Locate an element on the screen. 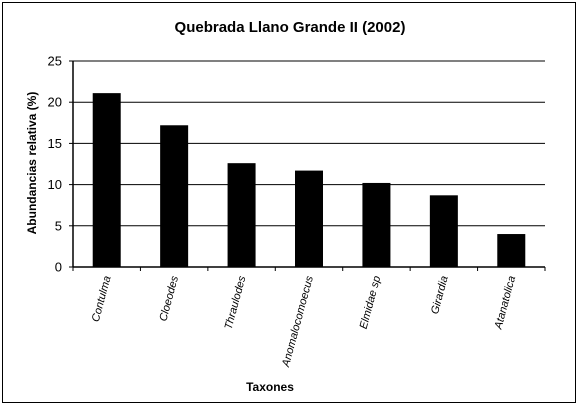 The width and height of the screenshot is (580, 407). bar-elmidae-sp is located at coordinates (376, 224).